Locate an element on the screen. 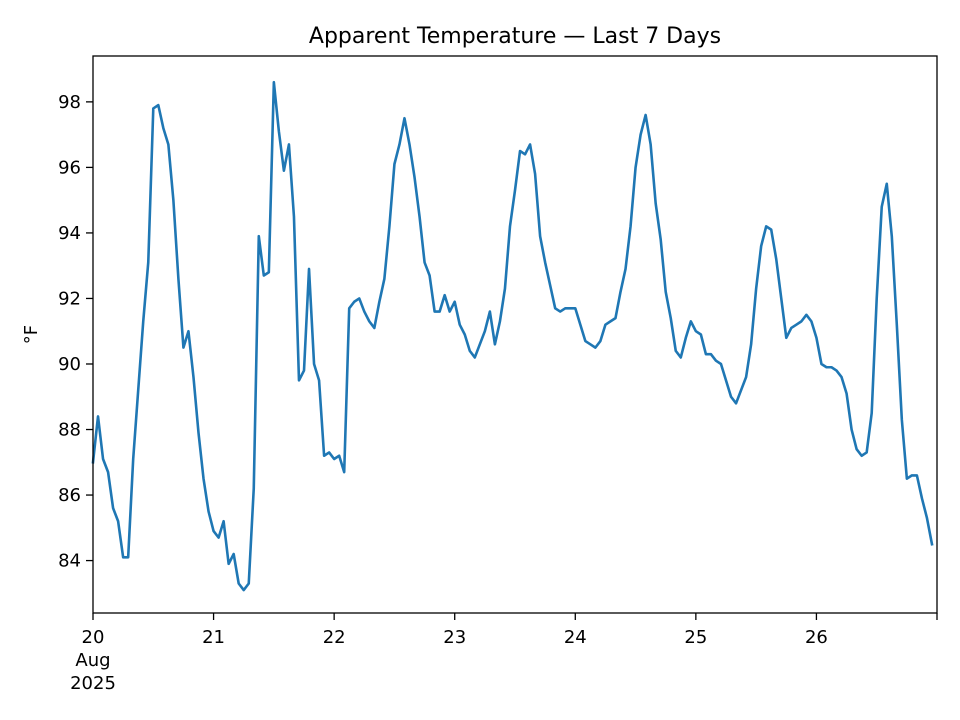 Image resolution: width=960 pixels, height=720 pixels. chart-title: Apparent Temperature — Last 7 Days is located at coordinates (515, 36).